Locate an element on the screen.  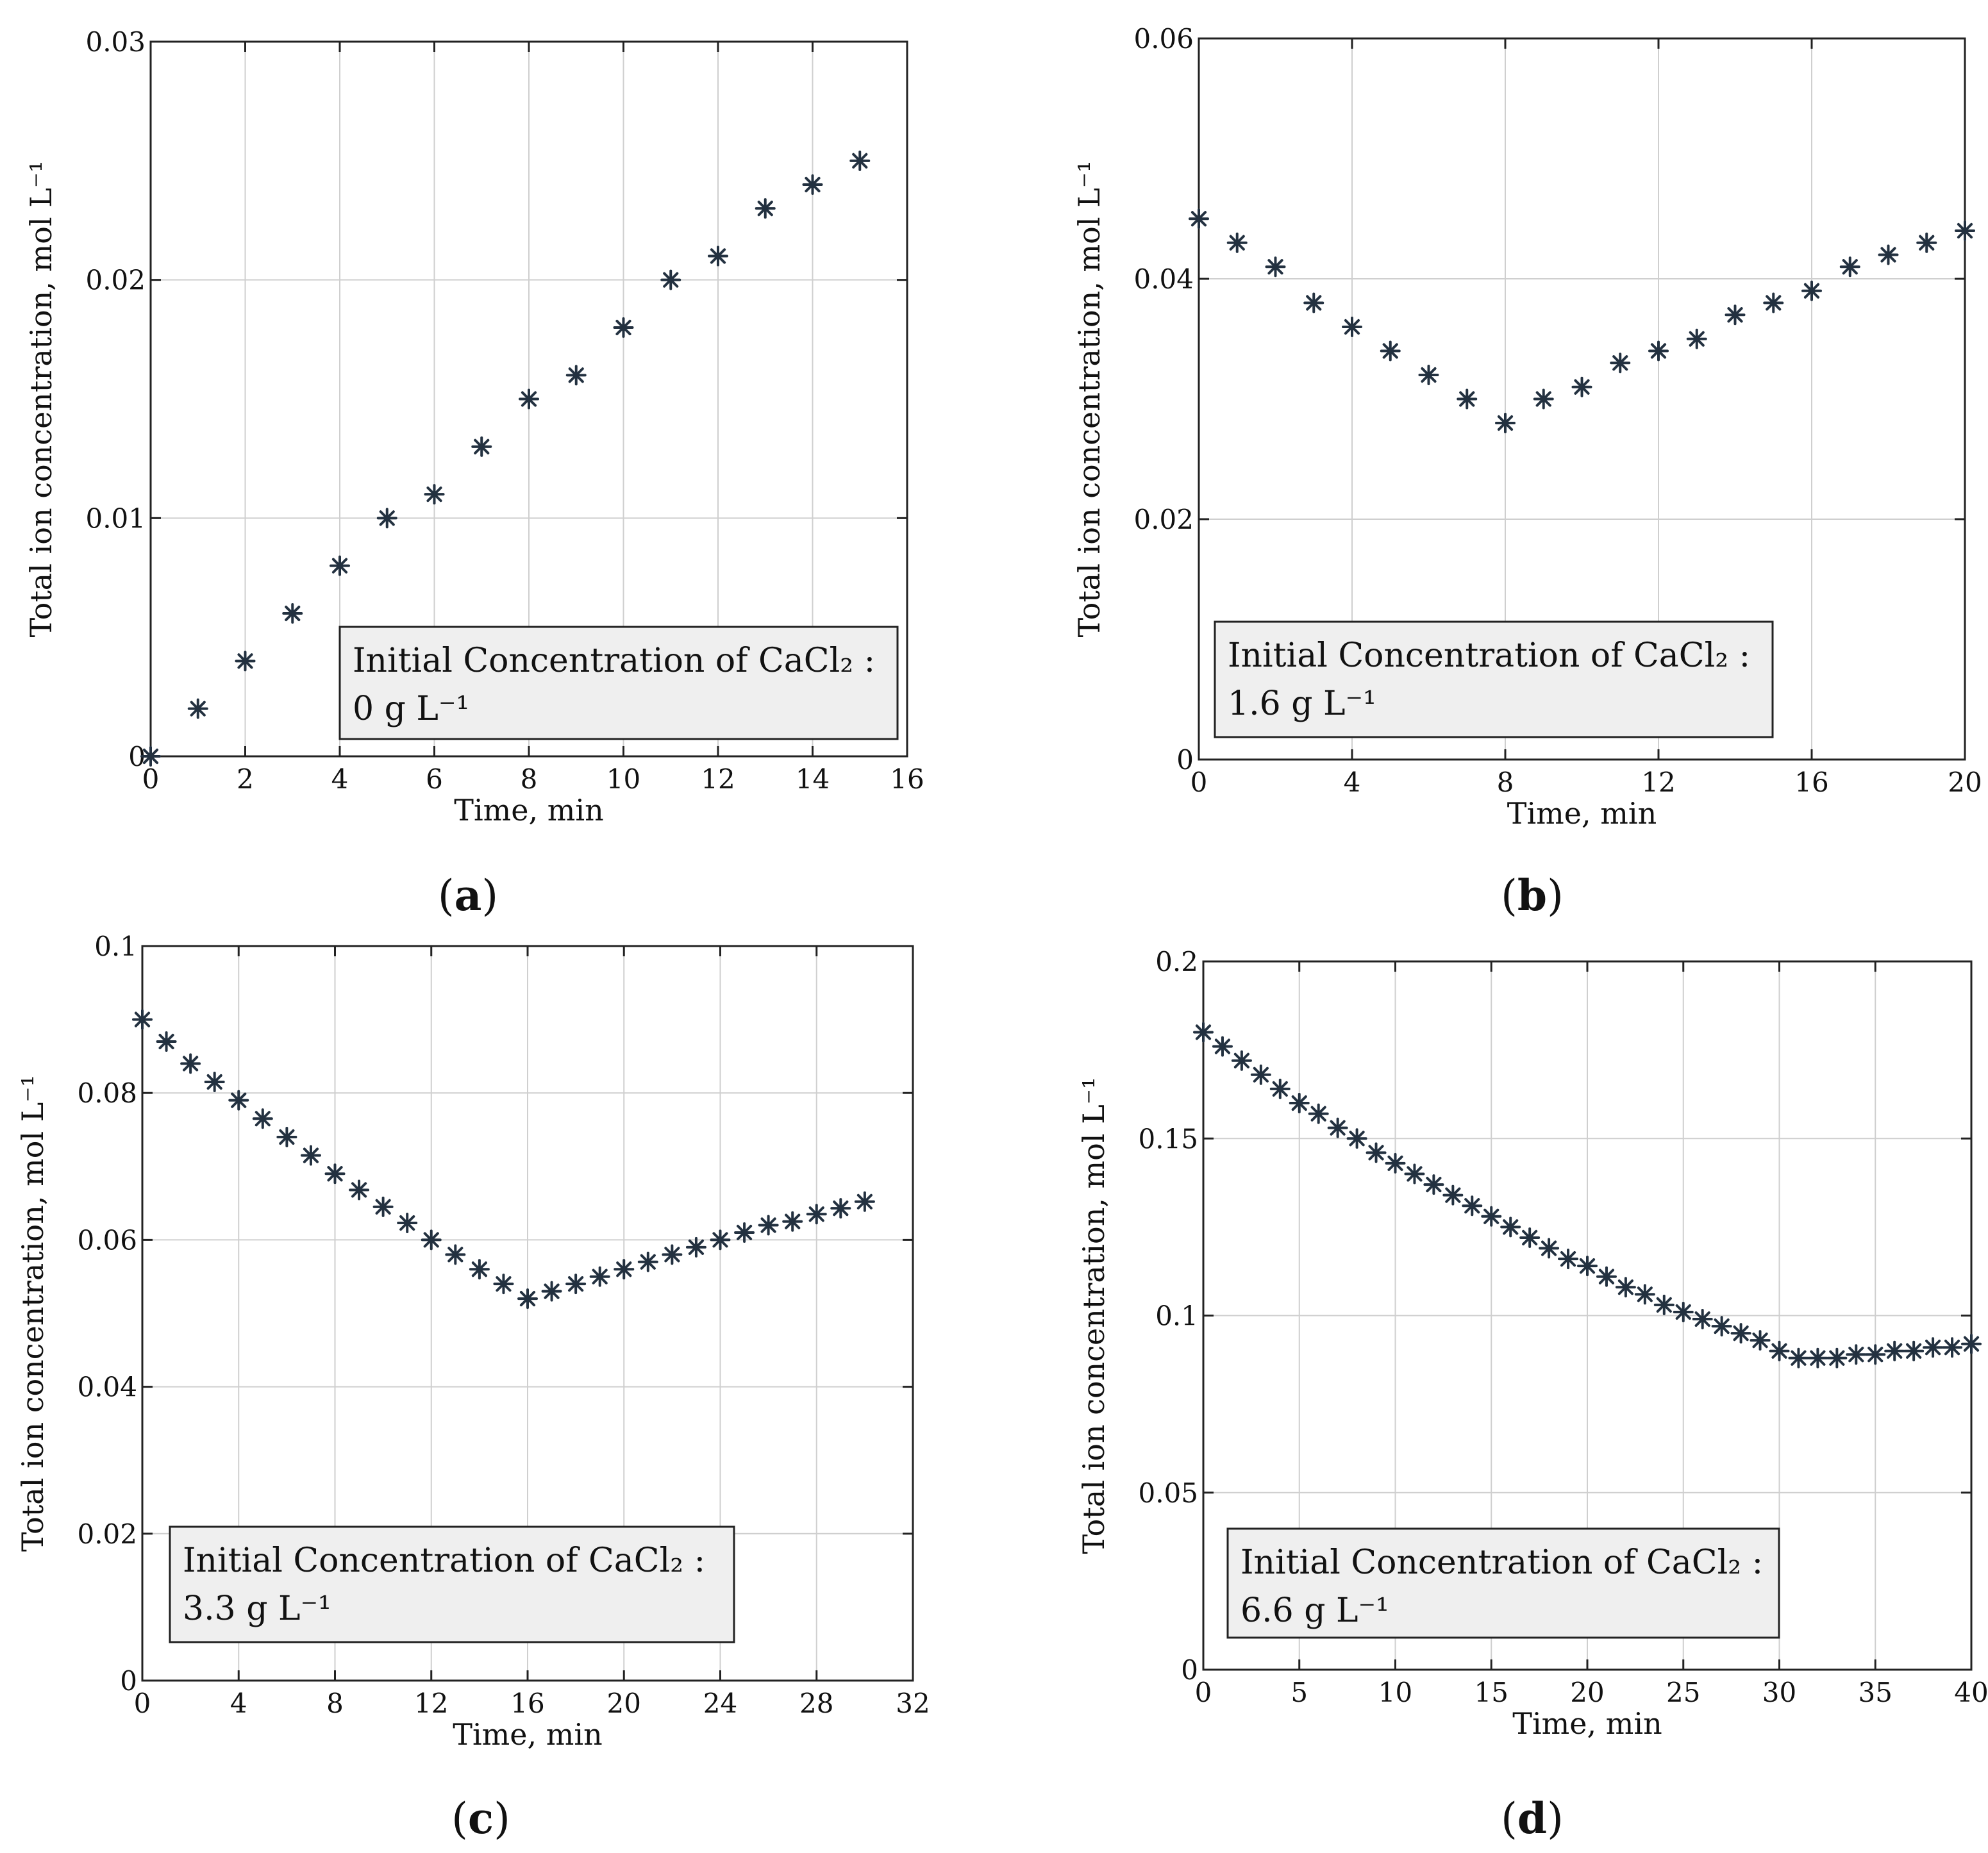
x-tick-label: 5 is located at coordinates (1299, 1692).